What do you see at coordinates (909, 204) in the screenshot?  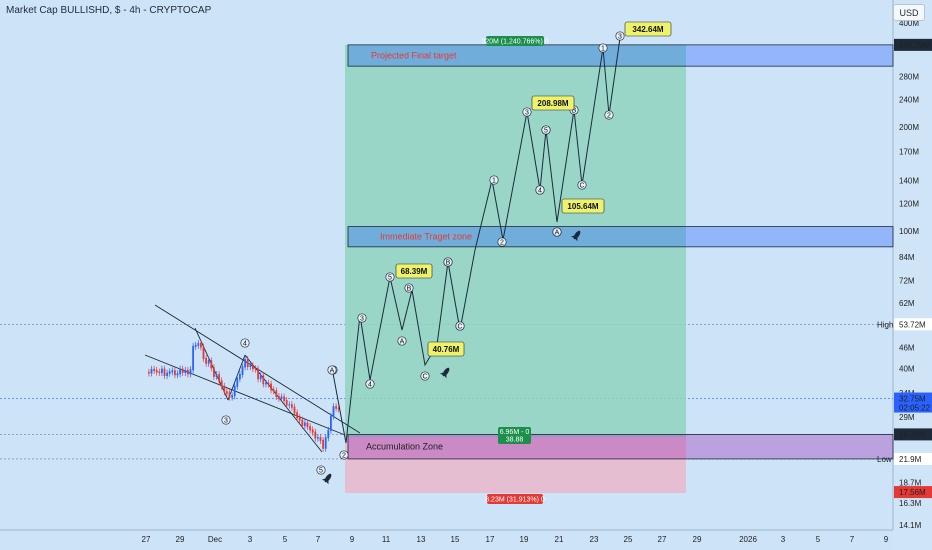 I see `y-tick-label: 120M` at bounding box center [909, 204].